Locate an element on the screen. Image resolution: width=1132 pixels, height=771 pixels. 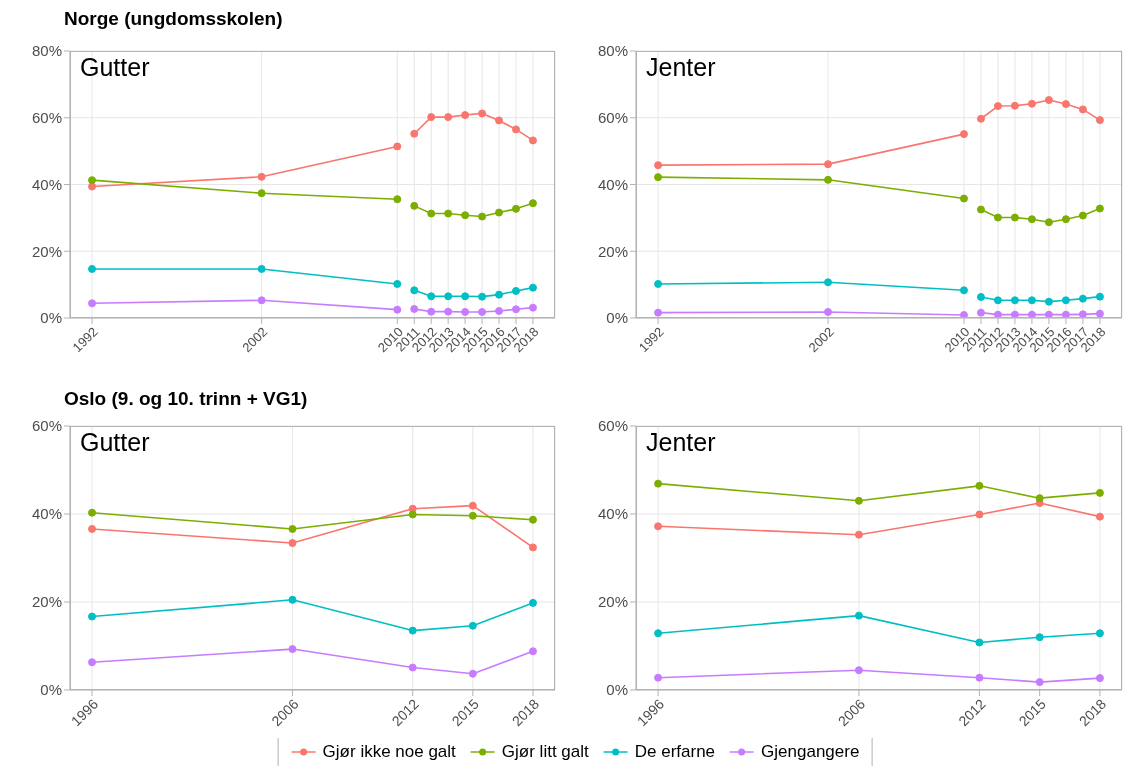
chart-subtitle: Gutter is located at coordinates (115, 442).